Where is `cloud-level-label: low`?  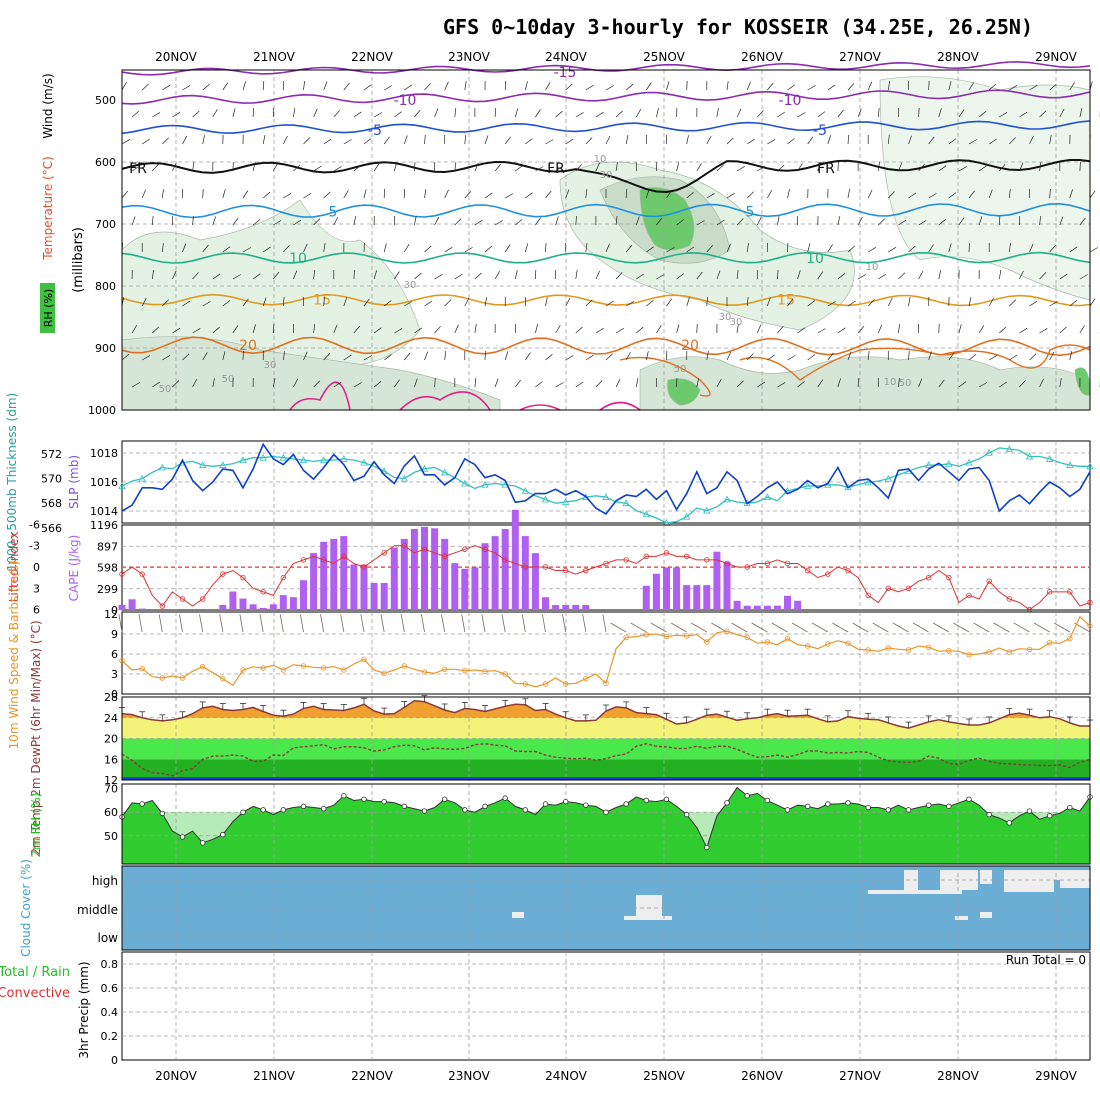 cloud-level-label: low is located at coordinates (108, 938).